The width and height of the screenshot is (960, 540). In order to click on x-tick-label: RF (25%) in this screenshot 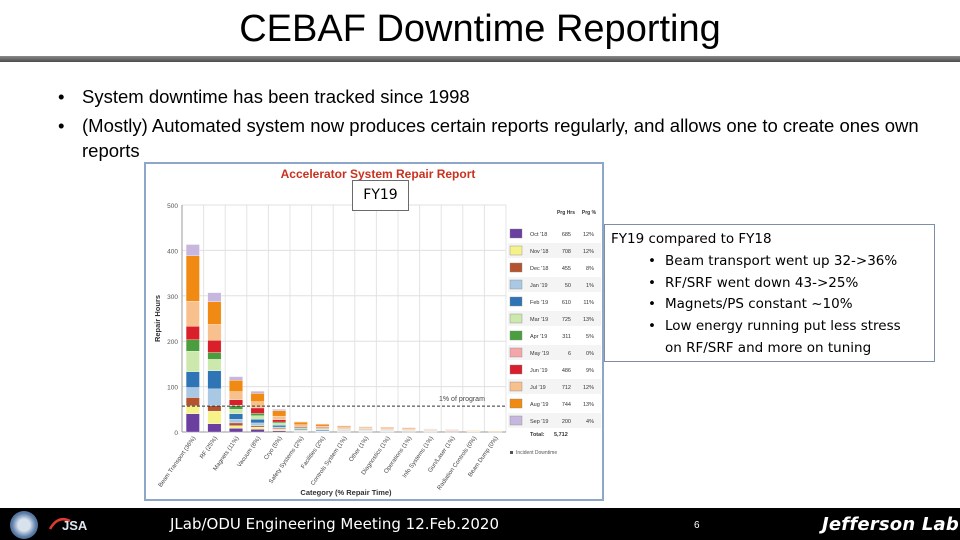, I will do `click(209, 448)`.